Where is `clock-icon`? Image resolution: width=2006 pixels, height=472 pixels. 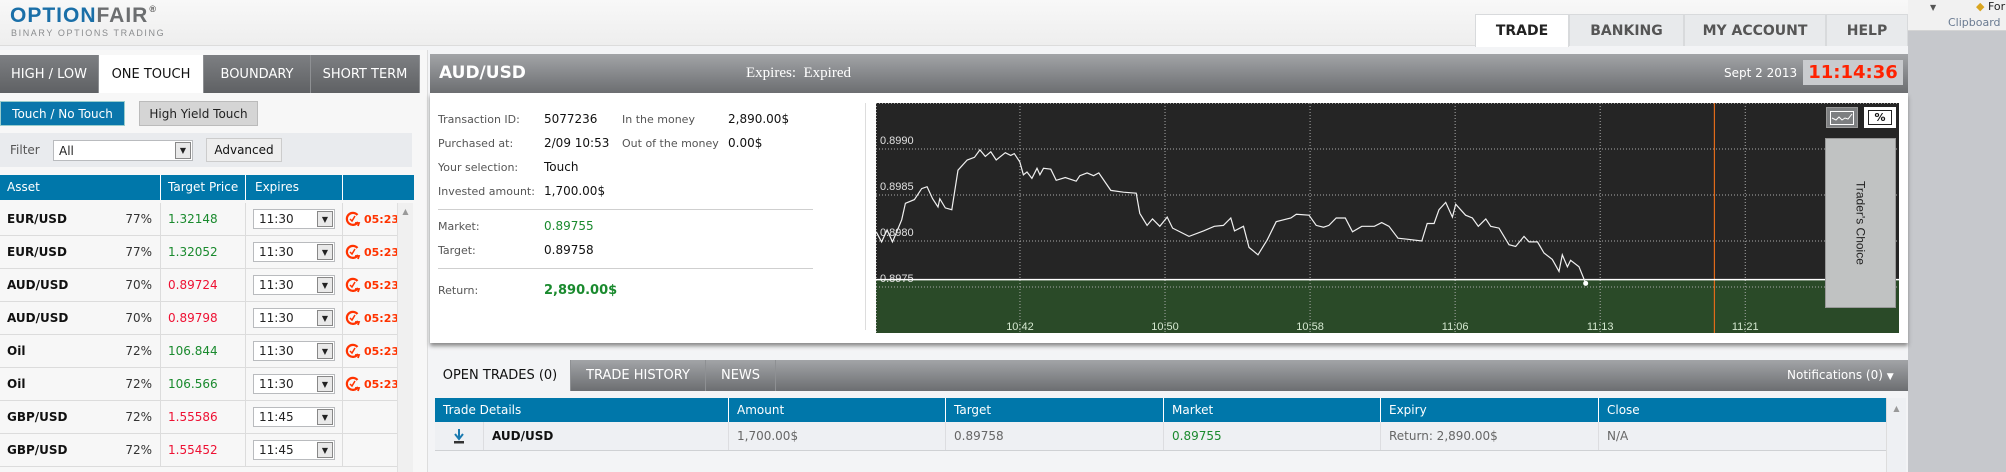
clock-icon is located at coordinates (353, 252).